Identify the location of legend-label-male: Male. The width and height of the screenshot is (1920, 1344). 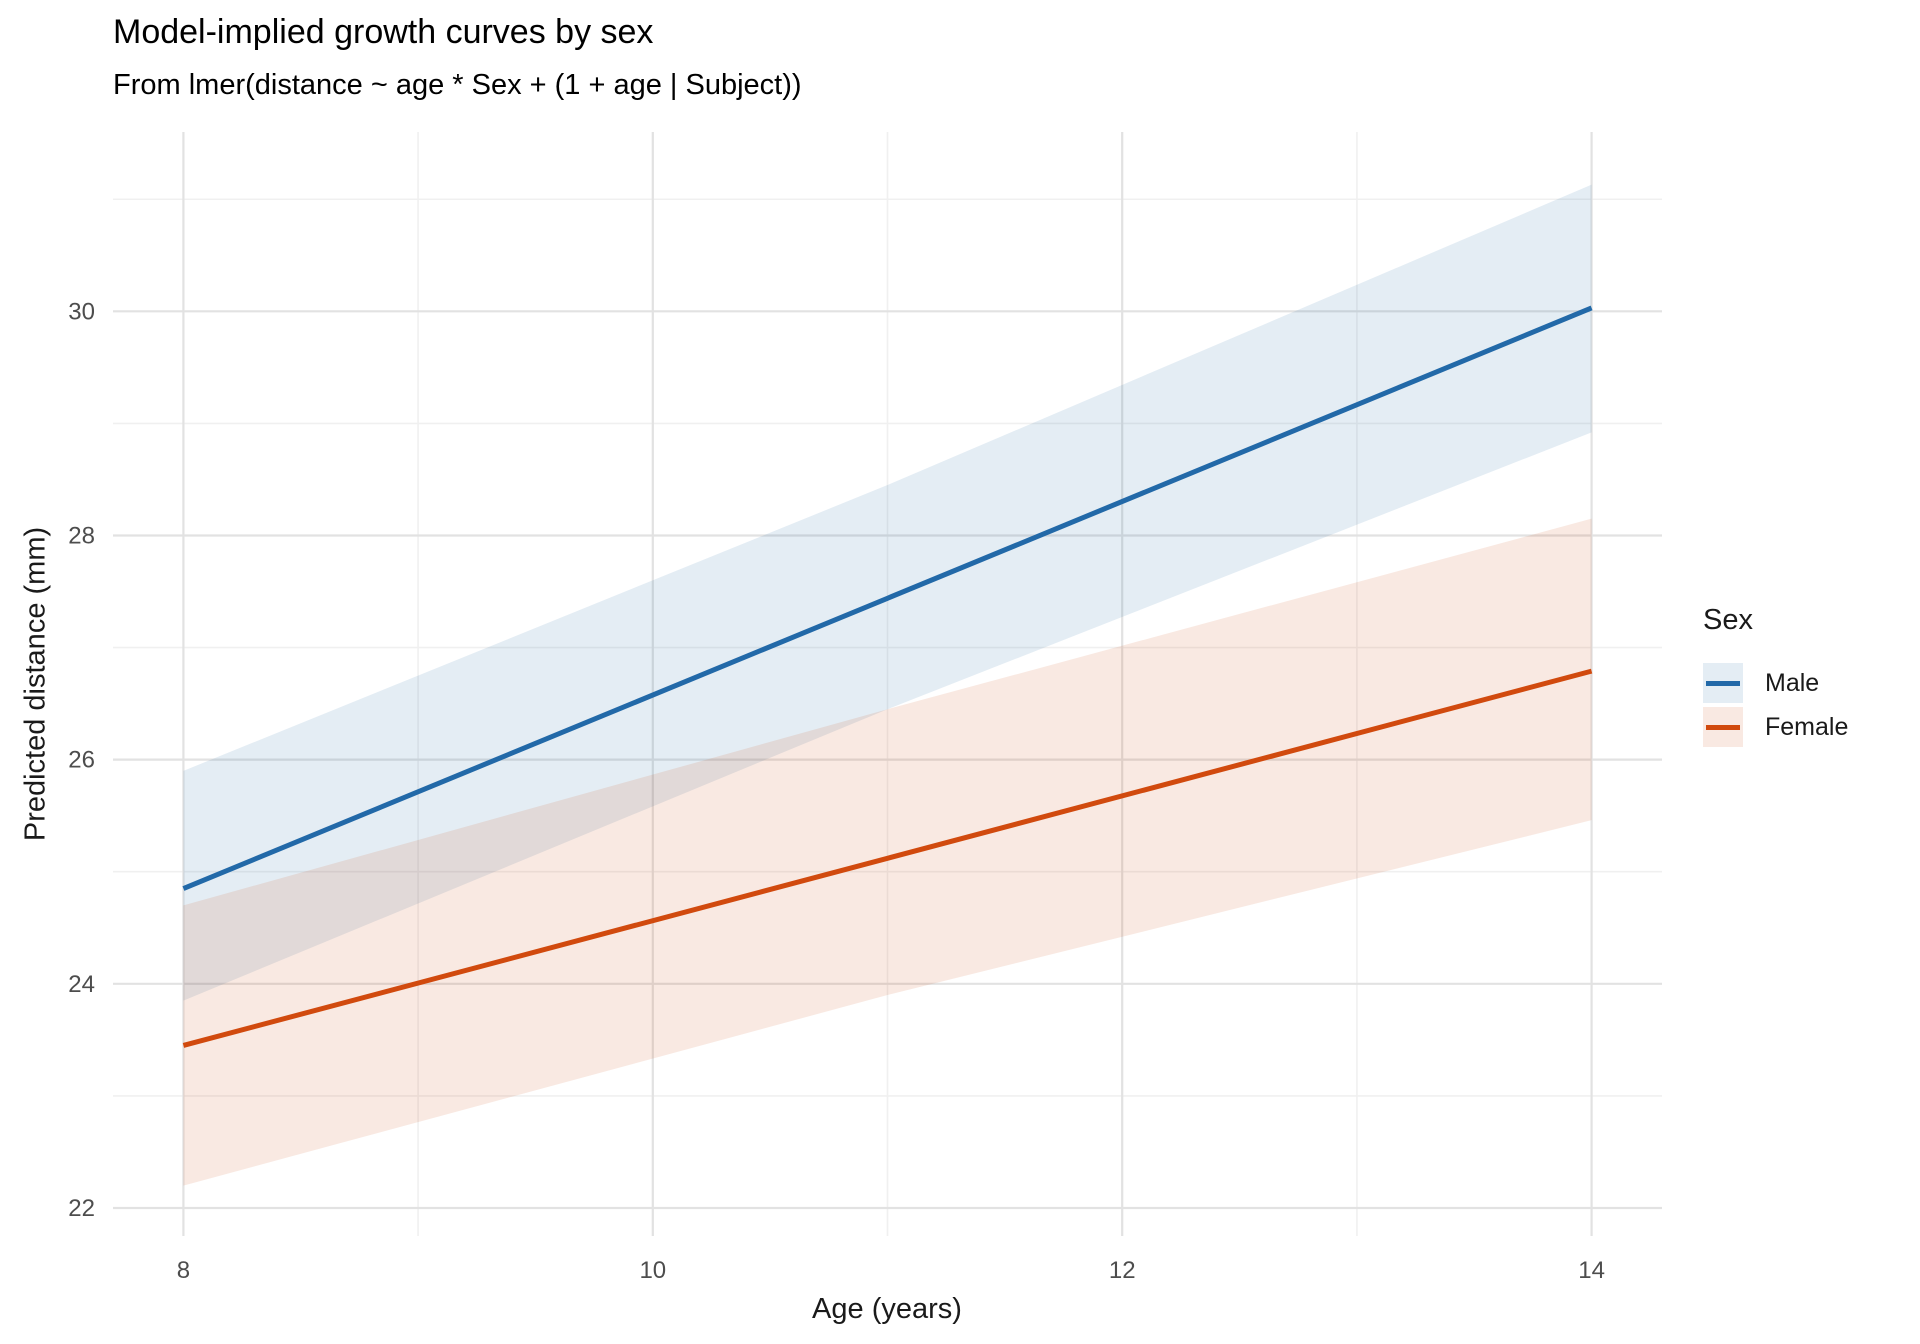
(1792, 682).